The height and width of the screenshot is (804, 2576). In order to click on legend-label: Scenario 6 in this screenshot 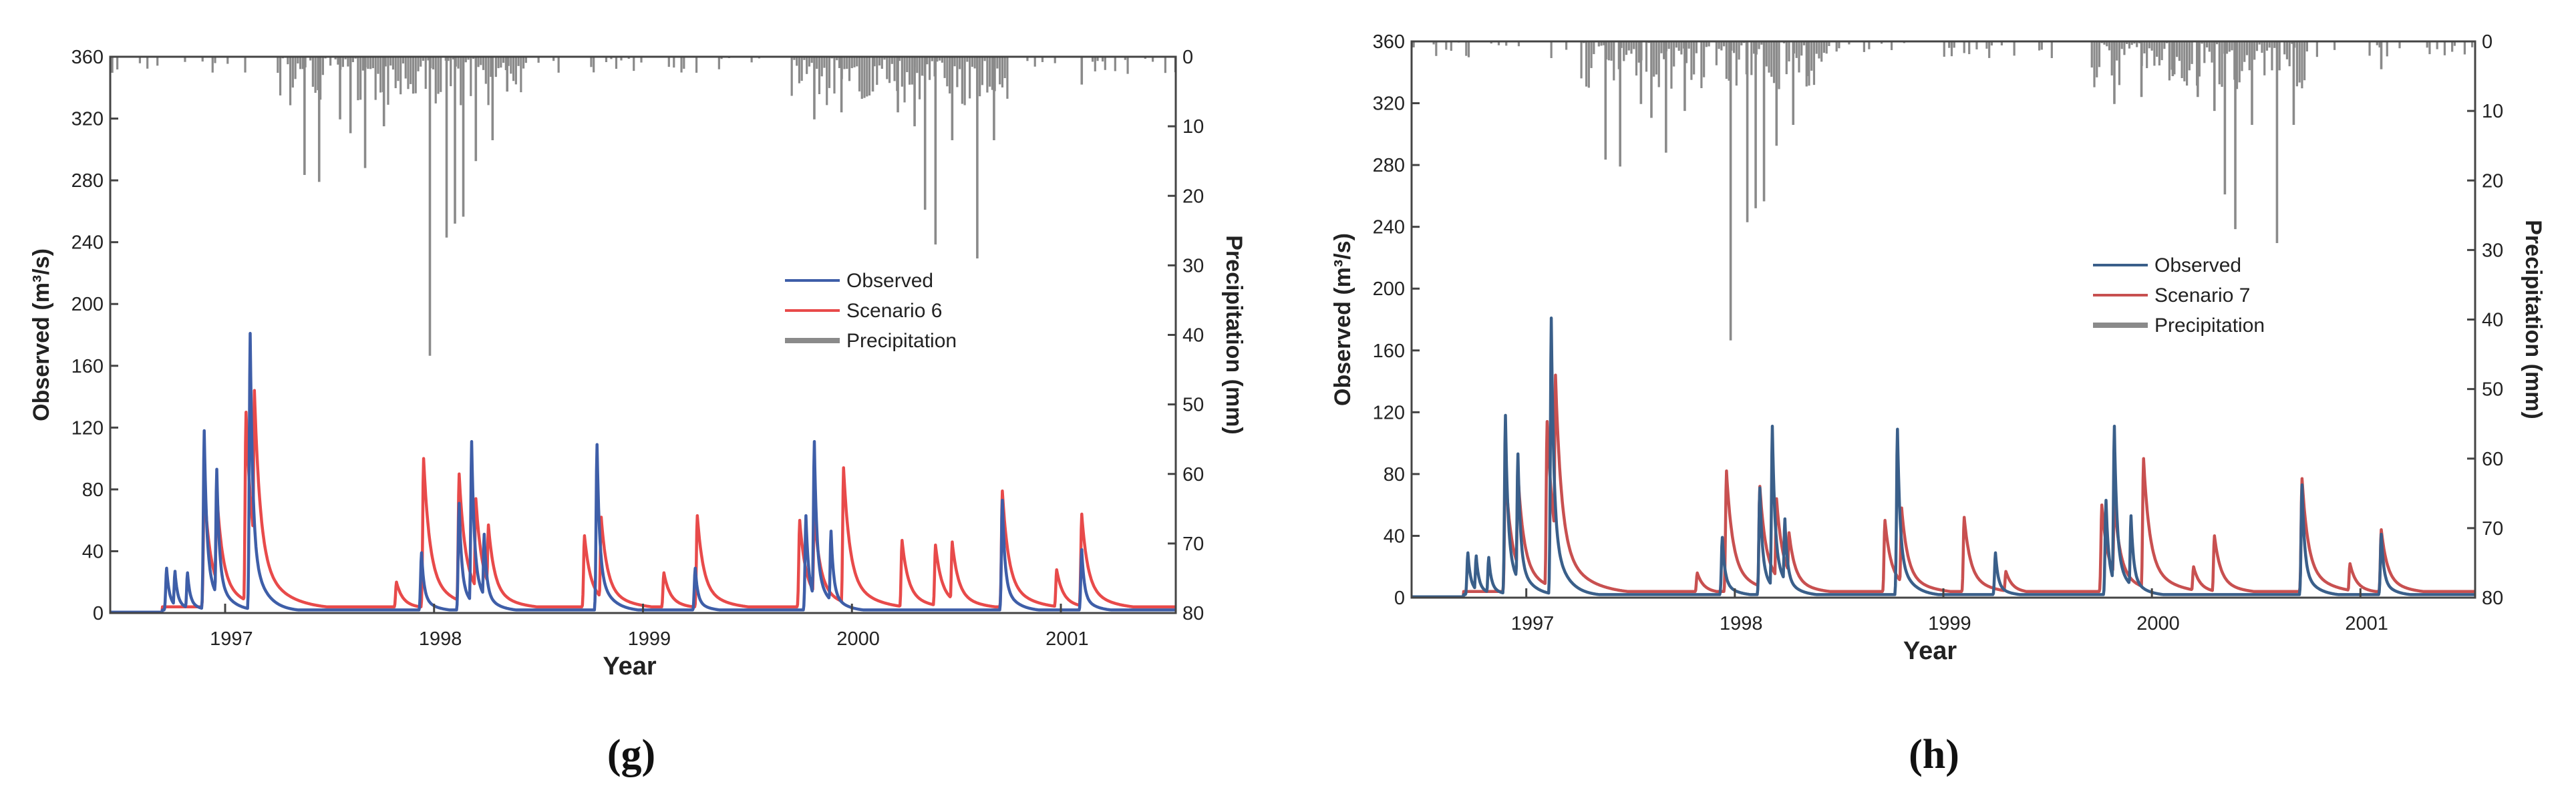, I will do `click(894, 311)`.